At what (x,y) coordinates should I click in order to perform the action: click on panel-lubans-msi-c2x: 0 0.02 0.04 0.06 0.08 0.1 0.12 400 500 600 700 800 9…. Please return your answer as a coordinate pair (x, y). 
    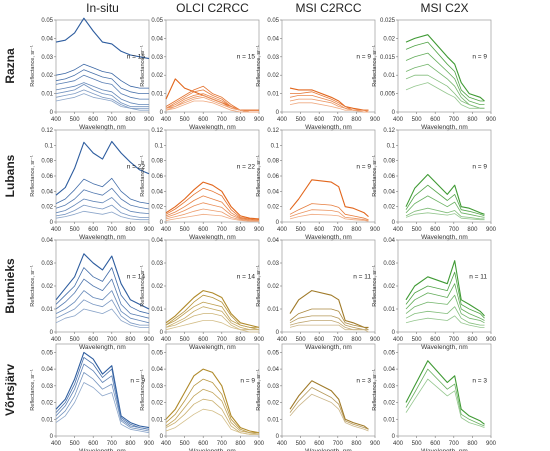
    Looking at the image, I should click on (434, 184).